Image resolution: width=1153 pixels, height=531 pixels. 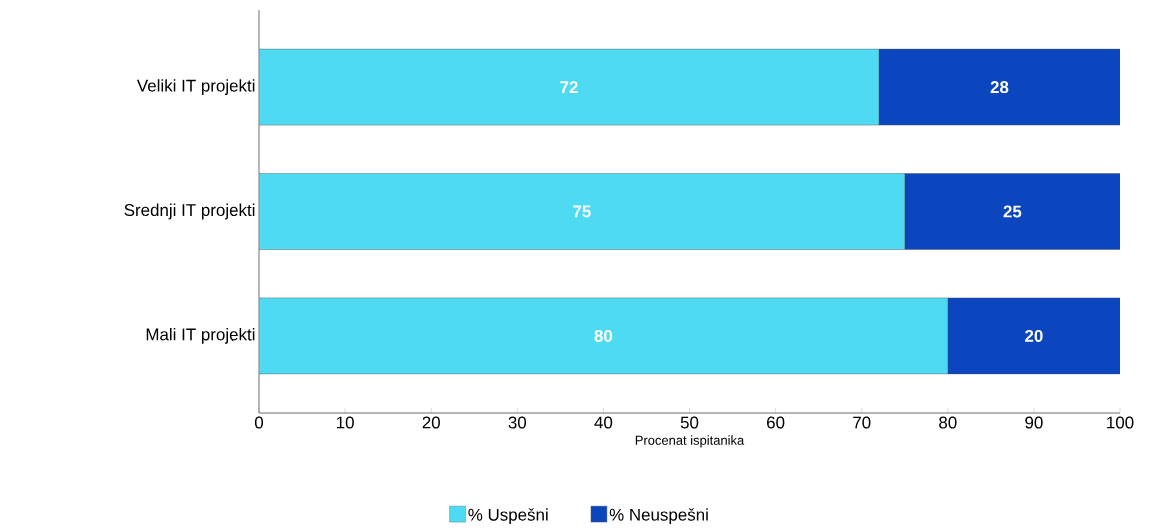 What do you see at coordinates (776, 422) in the screenshot?
I see `x-tick-label: 60` at bounding box center [776, 422].